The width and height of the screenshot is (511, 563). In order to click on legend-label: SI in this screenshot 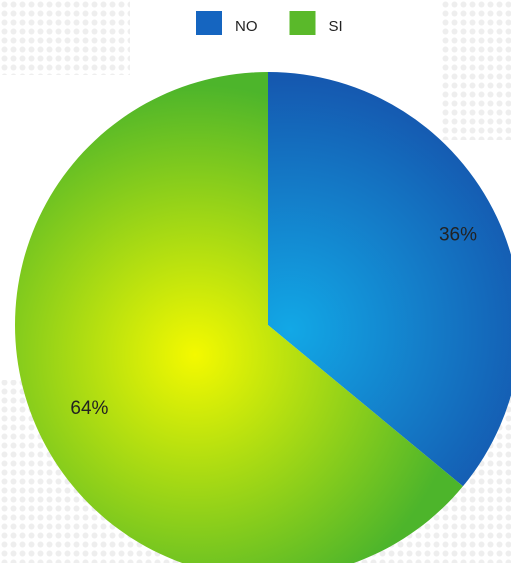, I will do `click(336, 26)`.